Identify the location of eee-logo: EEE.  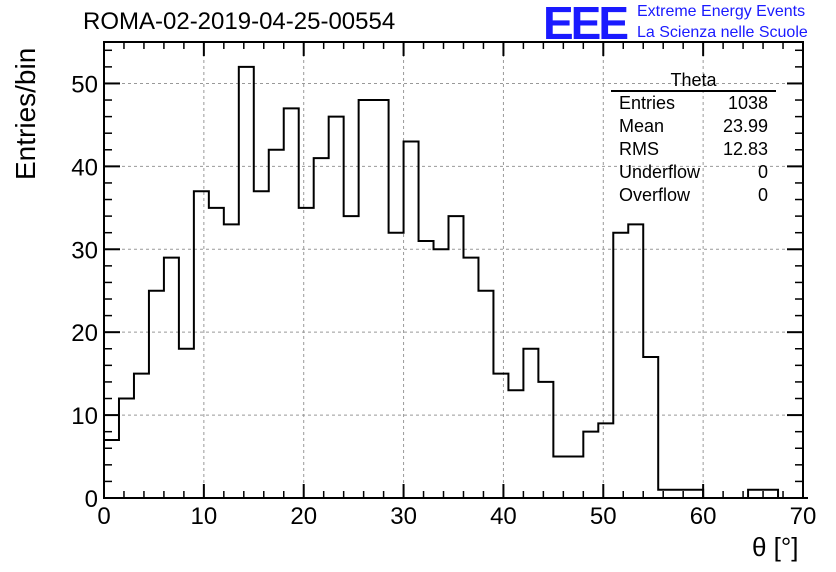
(586, 24).